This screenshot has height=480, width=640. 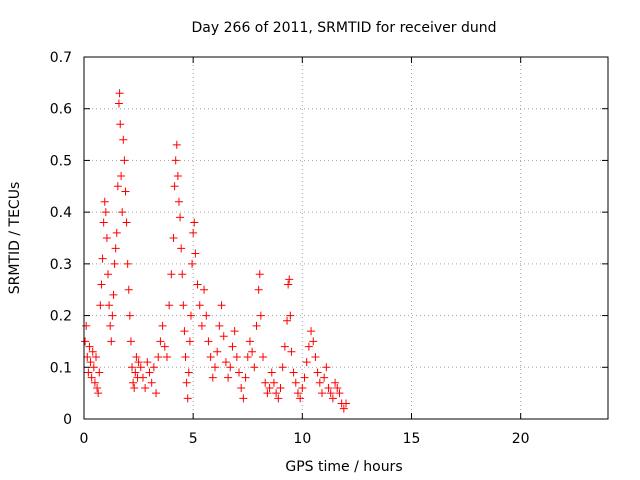 I want to click on y-tick-labels: 0 0.1 0.2 0.3 0.4 0.5 0.6 0.7, so click(x=61, y=239).